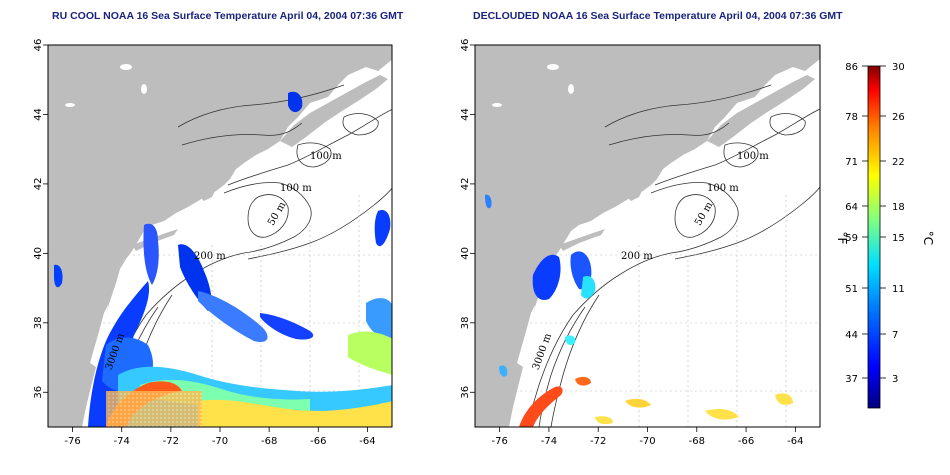 The height and width of the screenshot is (475, 950). What do you see at coordinates (122, 441) in the screenshot?
I see `left-lon-tick-label: -74` at bounding box center [122, 441].